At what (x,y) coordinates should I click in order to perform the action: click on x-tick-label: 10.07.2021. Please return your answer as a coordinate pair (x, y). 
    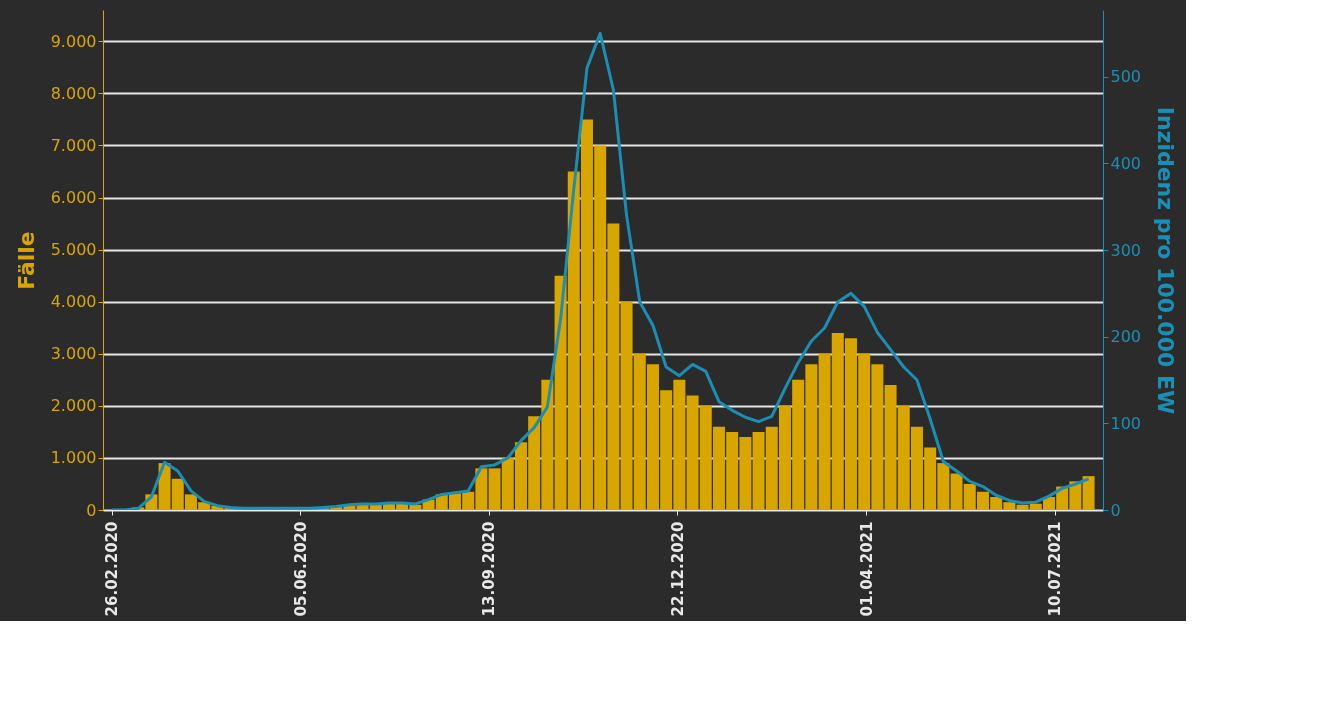
    Looking at the image, I should click on (1055, 569).